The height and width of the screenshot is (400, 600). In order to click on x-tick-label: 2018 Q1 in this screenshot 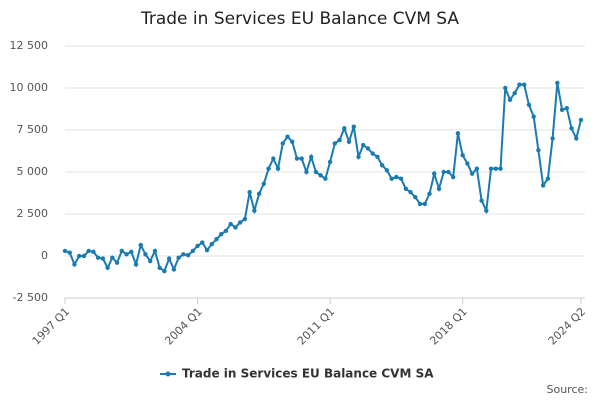, I will do `click(448, 326)`.